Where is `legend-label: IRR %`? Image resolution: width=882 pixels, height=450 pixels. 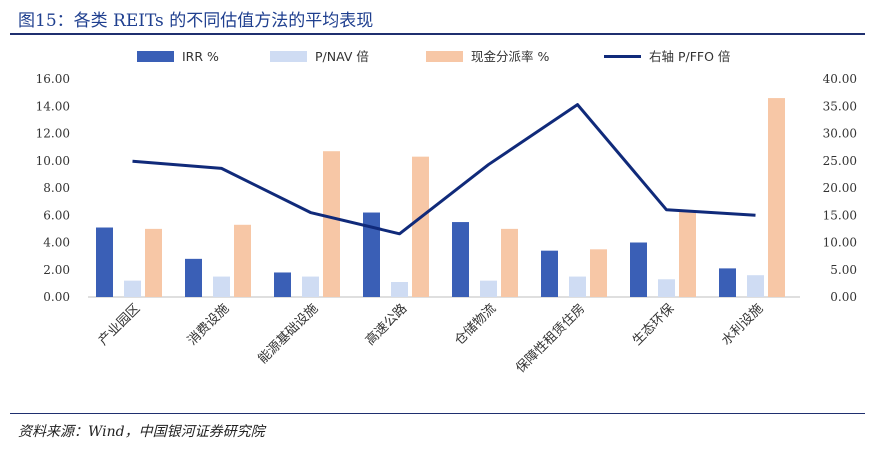
legend-label: IRR % is located at coordinates (200, 56).